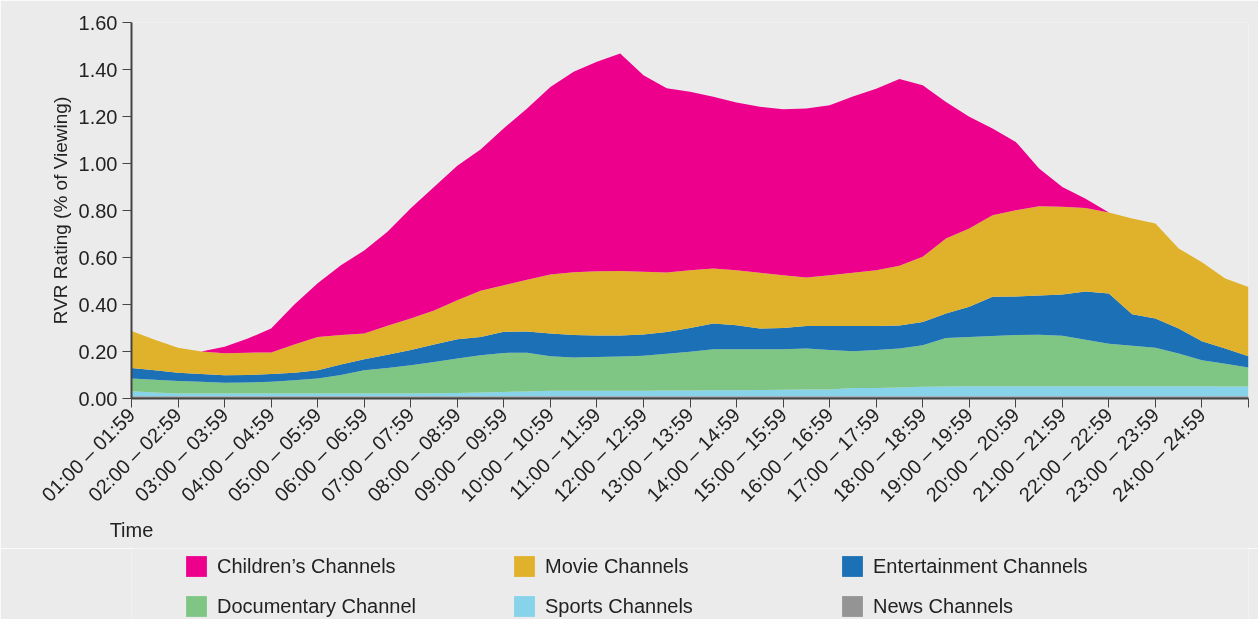  I want to click on y-tick-label: 0.60, so click(98, 257).